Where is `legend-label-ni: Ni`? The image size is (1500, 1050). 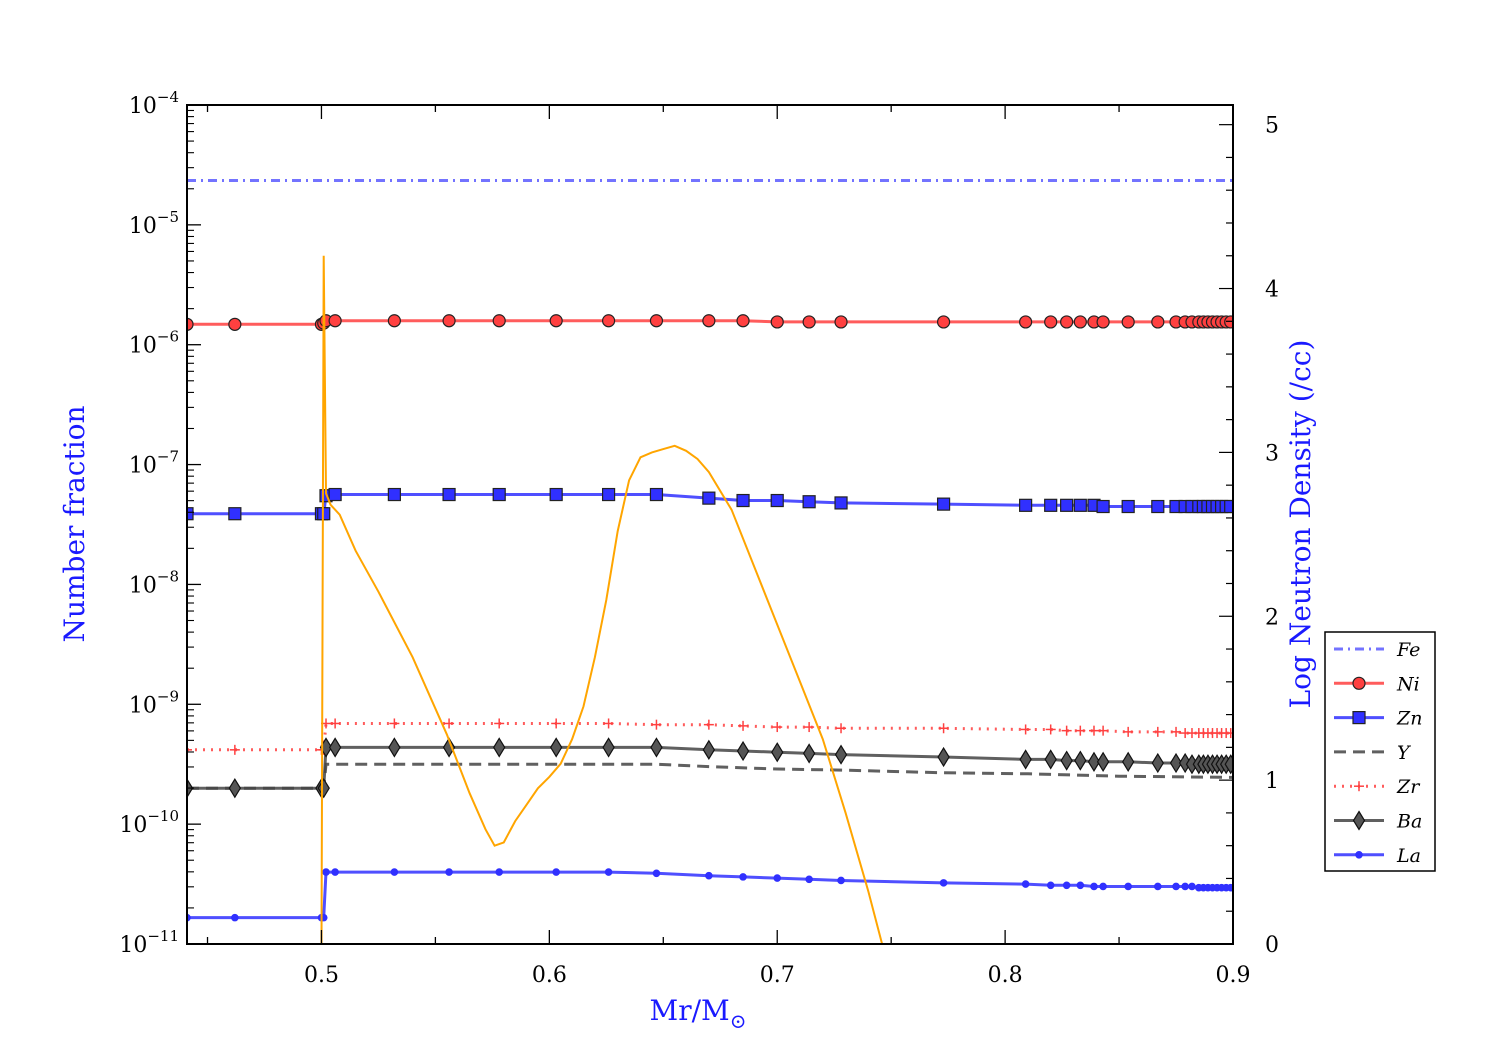 legend-label-ni: Ni is located at coordinates (1408, 684).